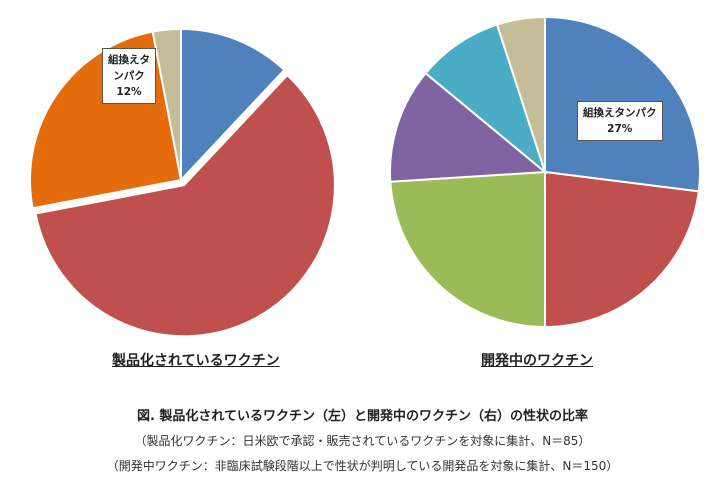 The height and width of the screenshot is (484, 725). What do you see at coordinates (362, 441) in the screenshot?
I see `note-left-chart: （製品化ワクチン：日米欧で承認・販売されているワクチンを対象に集計、N＝85）` at bounding box center [362, 441].